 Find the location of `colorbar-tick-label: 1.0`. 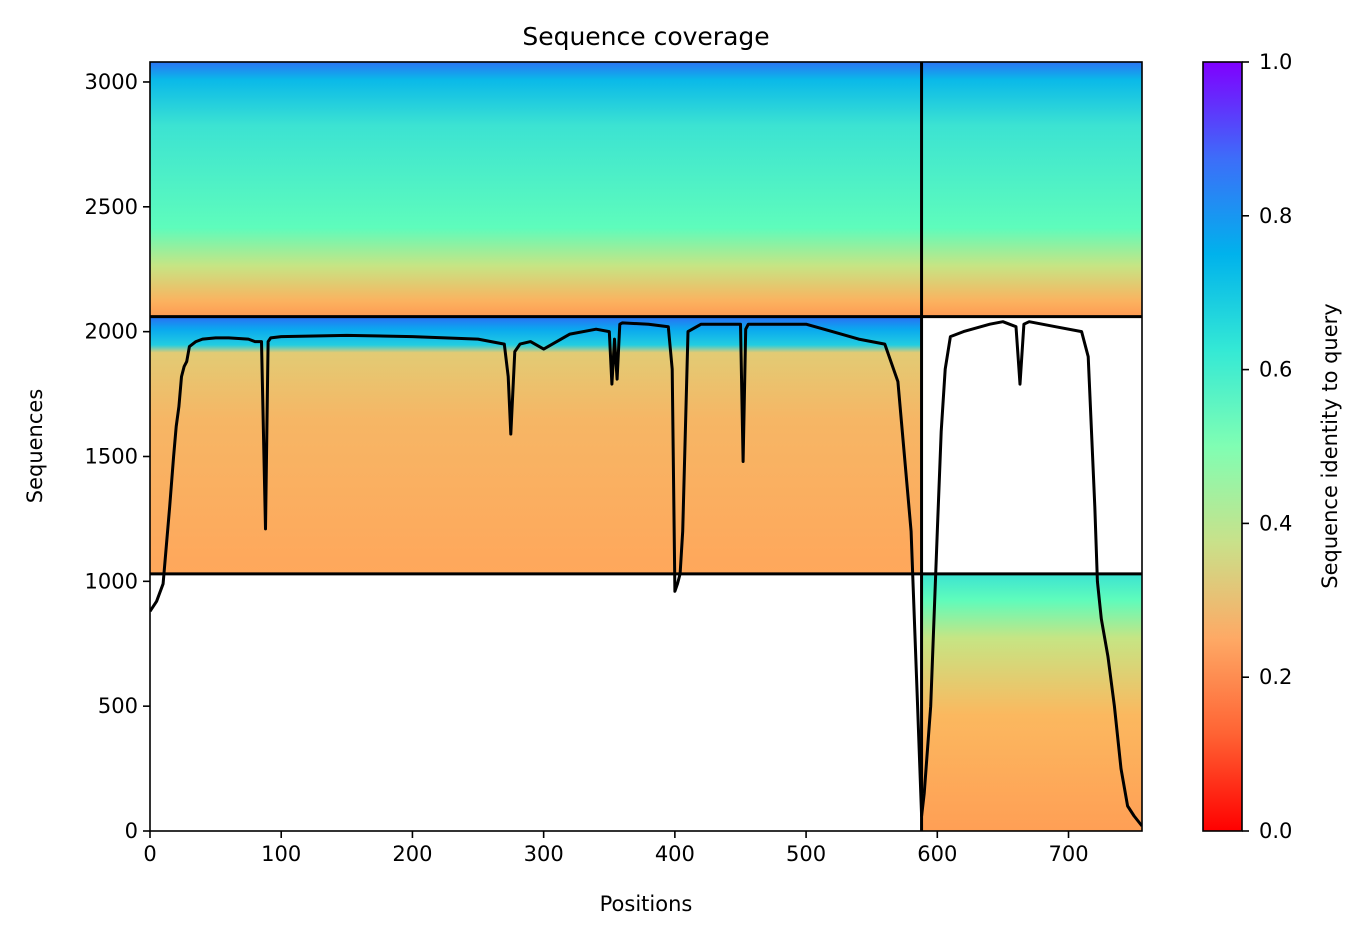

colorbar-tick-label: 1.0 is located at coordinates (1275, 62).